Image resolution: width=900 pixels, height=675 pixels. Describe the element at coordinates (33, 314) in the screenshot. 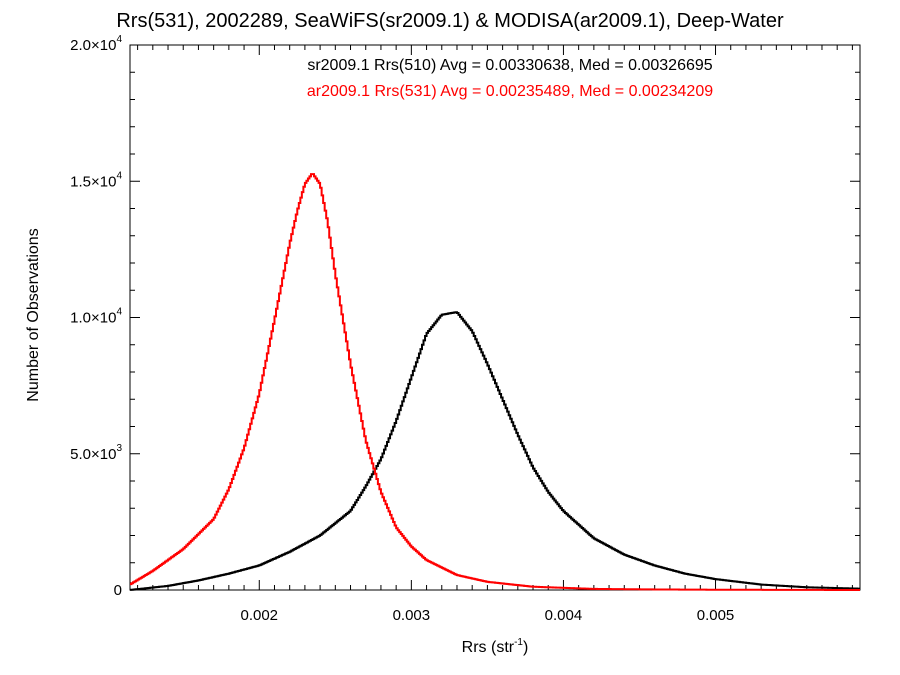

I see `y-axis-label: Number of Observations` at that location.